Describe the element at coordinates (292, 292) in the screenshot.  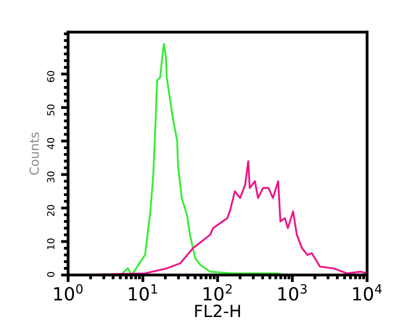
I see `x-tick-label: 10$^{3}$` at that location.